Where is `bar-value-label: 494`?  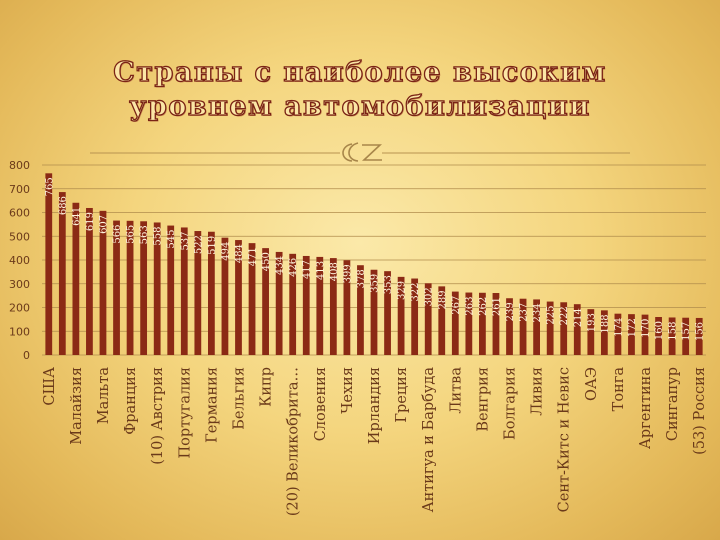
bar-value-label: 494 is located at coordinates (225, 251).